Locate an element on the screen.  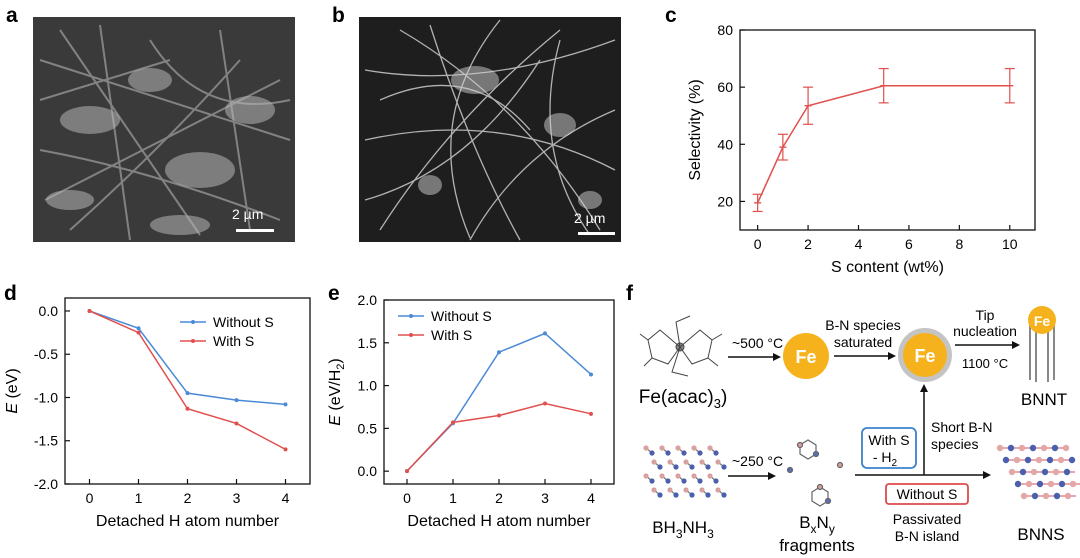
fe-particle-2-label: Fe is located at coordinates (924, 356).